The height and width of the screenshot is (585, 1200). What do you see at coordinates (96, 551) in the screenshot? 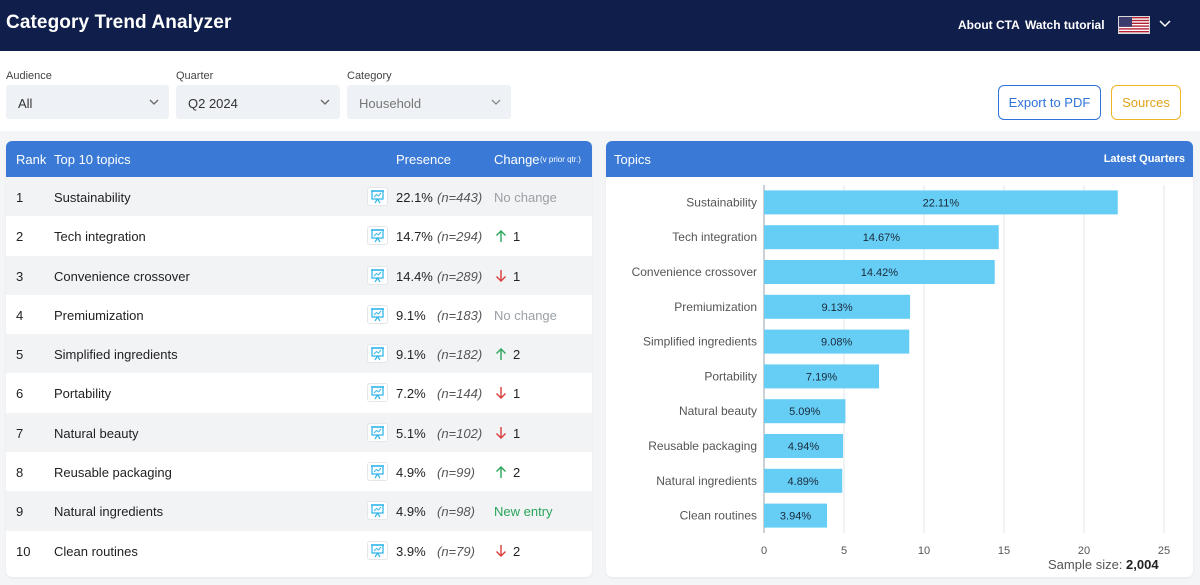
I see `topic-cell: Clean routines` at bounding box center [96, 551].